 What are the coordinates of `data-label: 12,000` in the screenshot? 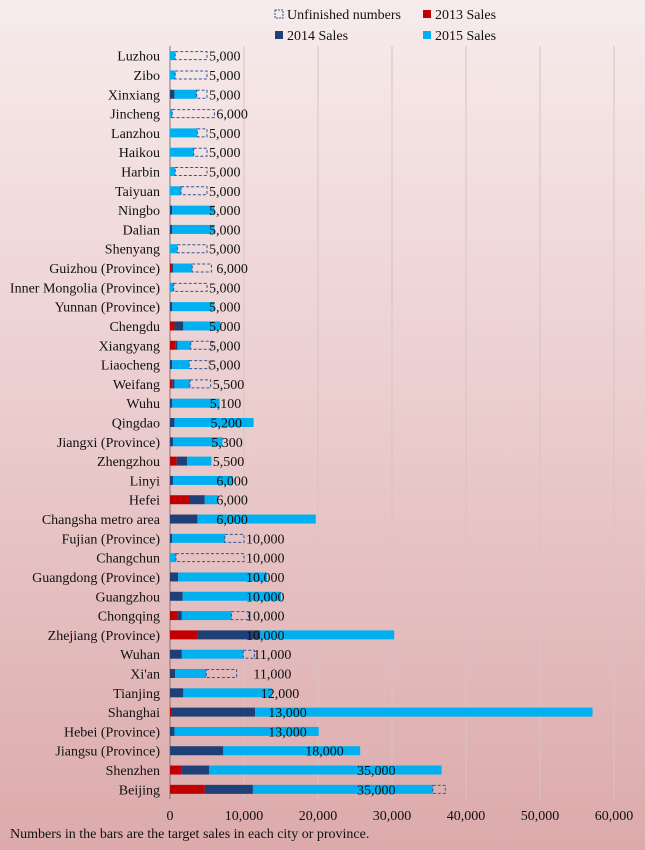 It's located at (280, 694).